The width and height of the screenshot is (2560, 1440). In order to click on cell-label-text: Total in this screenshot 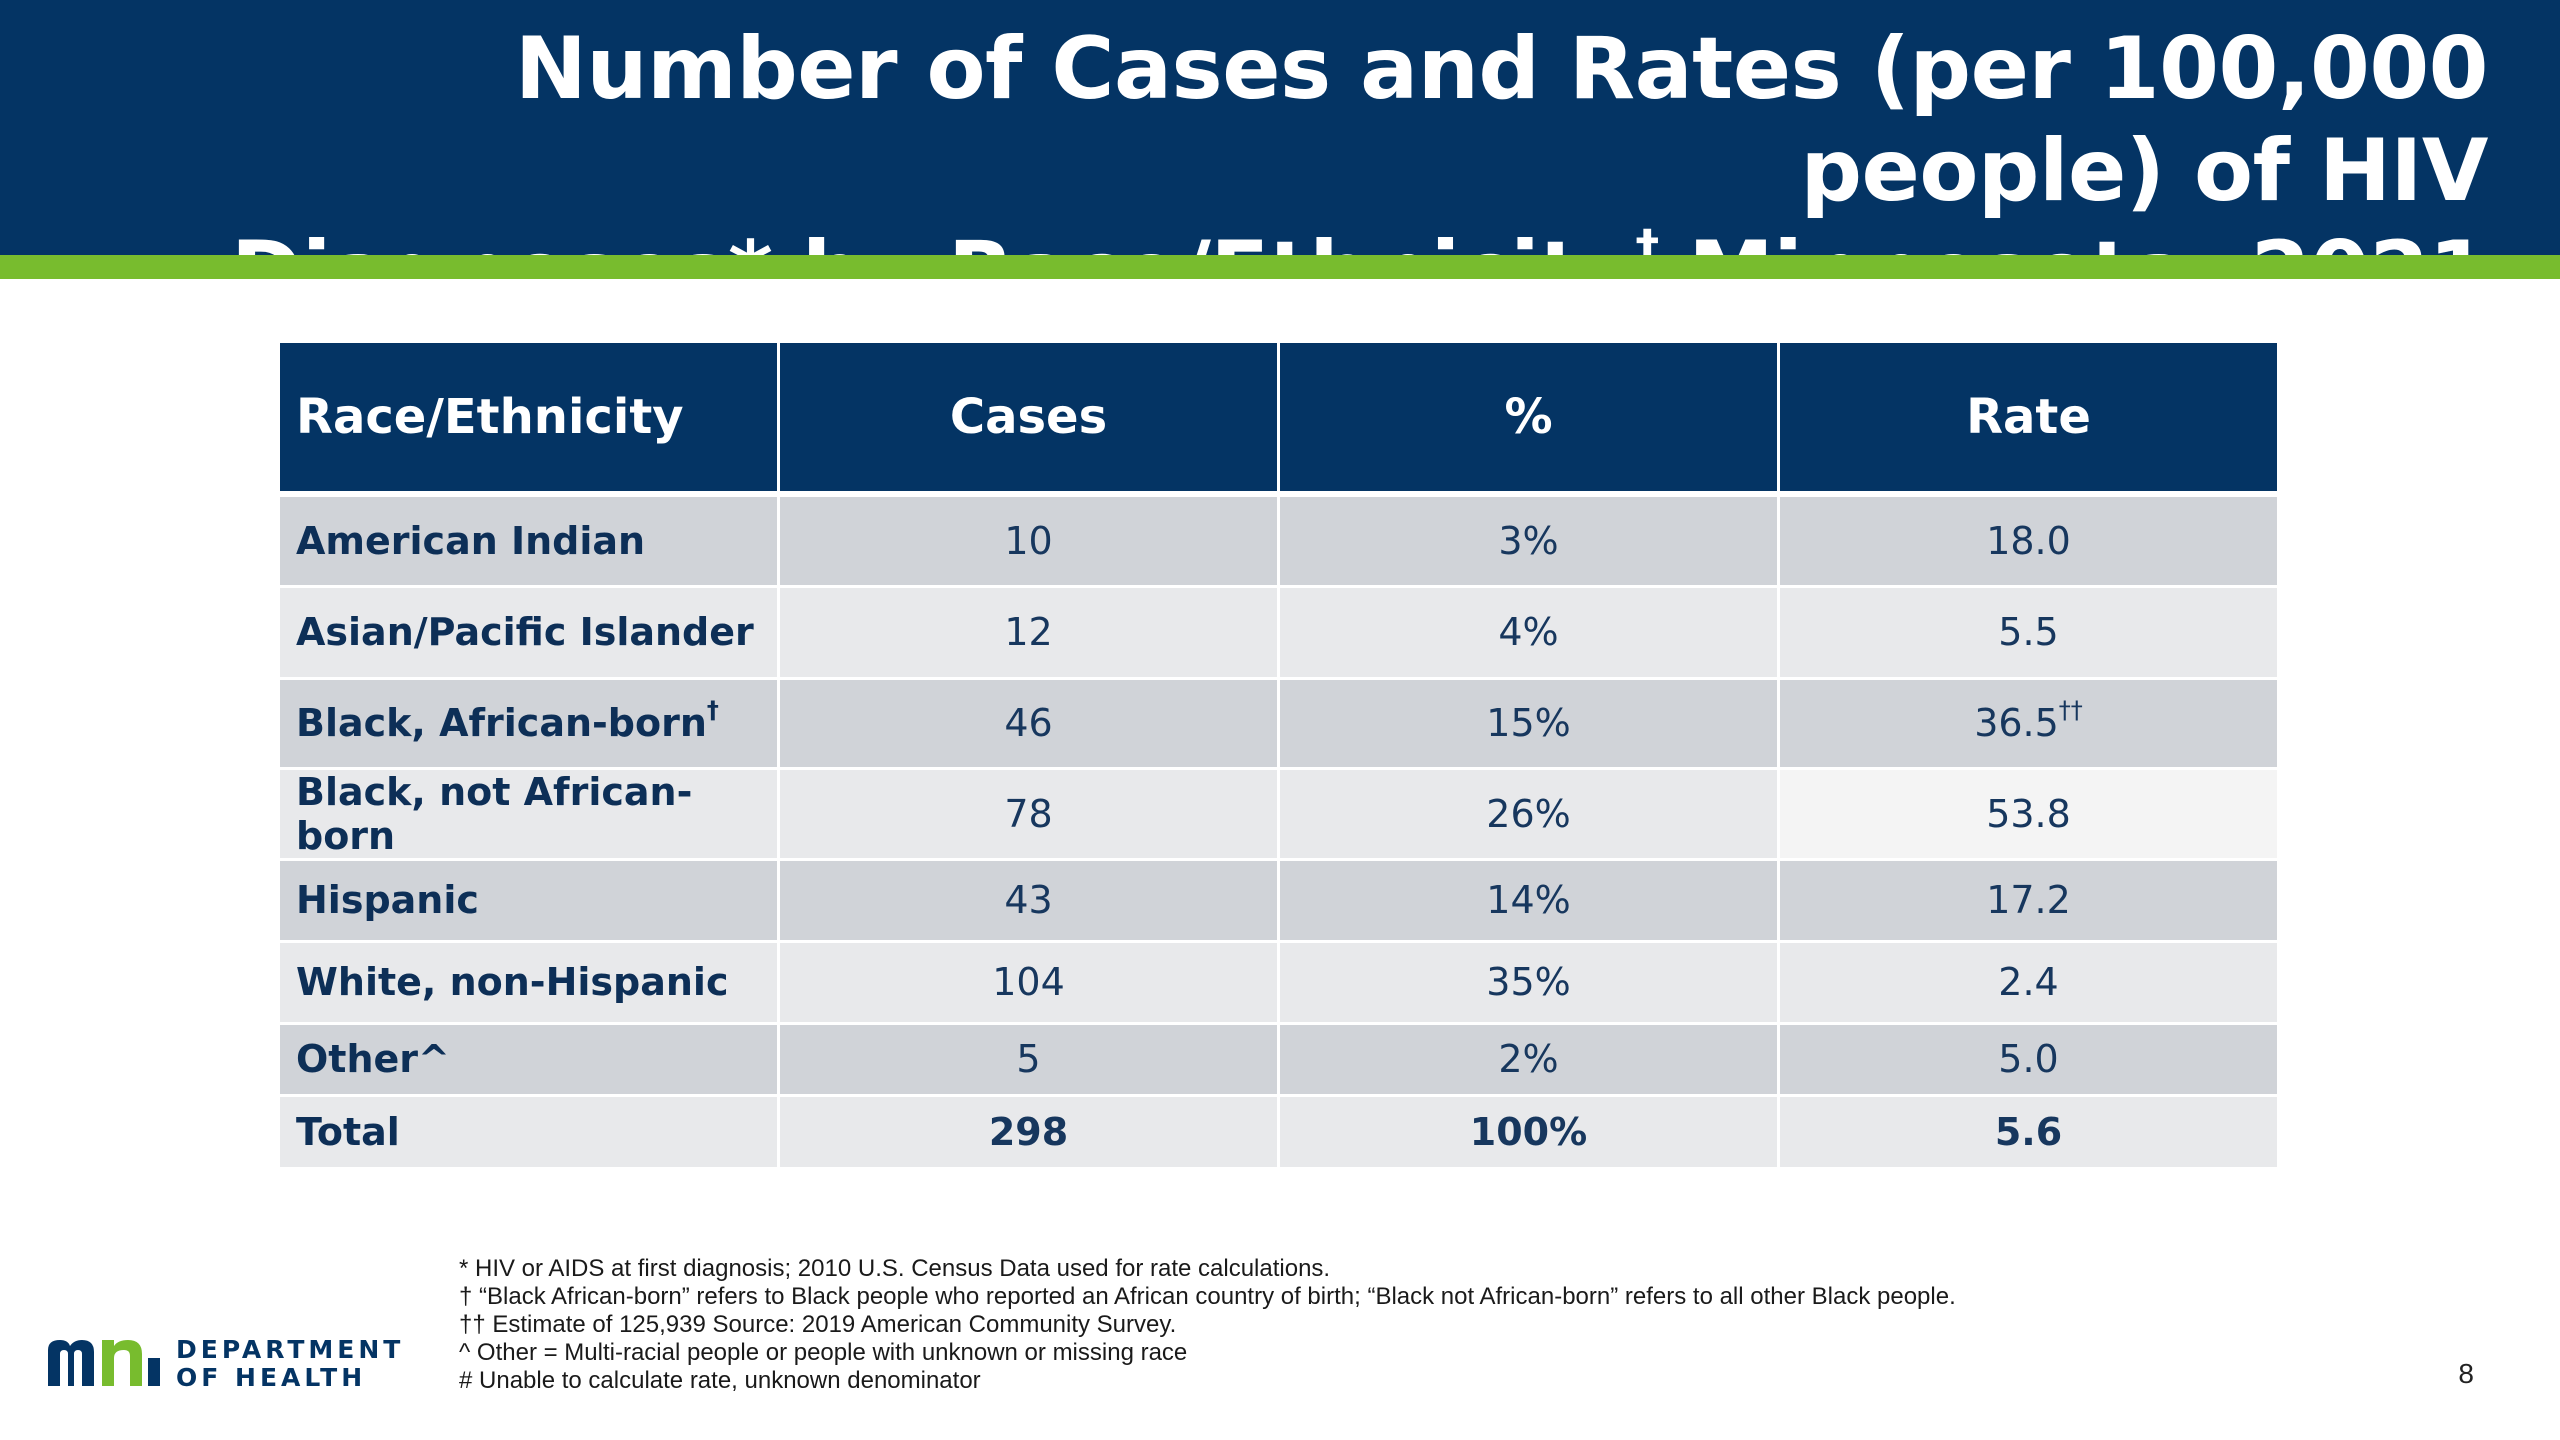, I will do `click(348, 1131)`.